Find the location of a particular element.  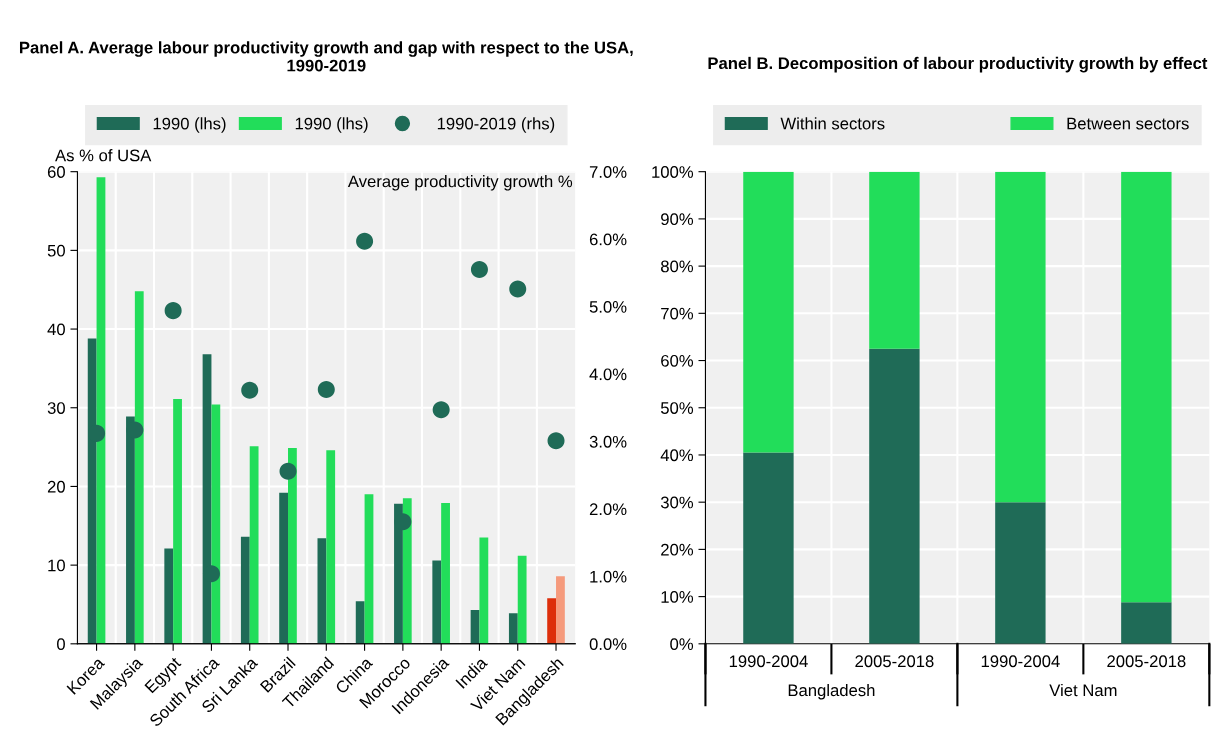

legend-label: Between sectors is located at coordinates (1128, 123).